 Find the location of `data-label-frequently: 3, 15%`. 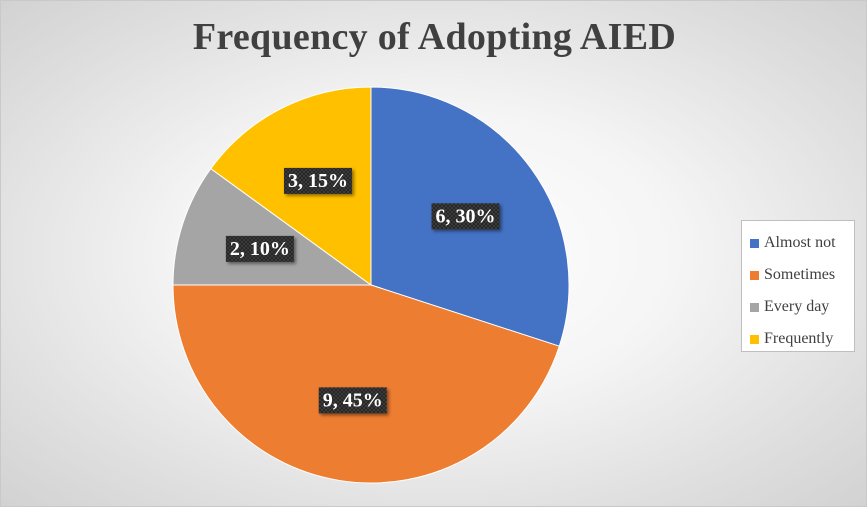

data-label-frequently: 3, 15% is located at coordinates (317, 180).